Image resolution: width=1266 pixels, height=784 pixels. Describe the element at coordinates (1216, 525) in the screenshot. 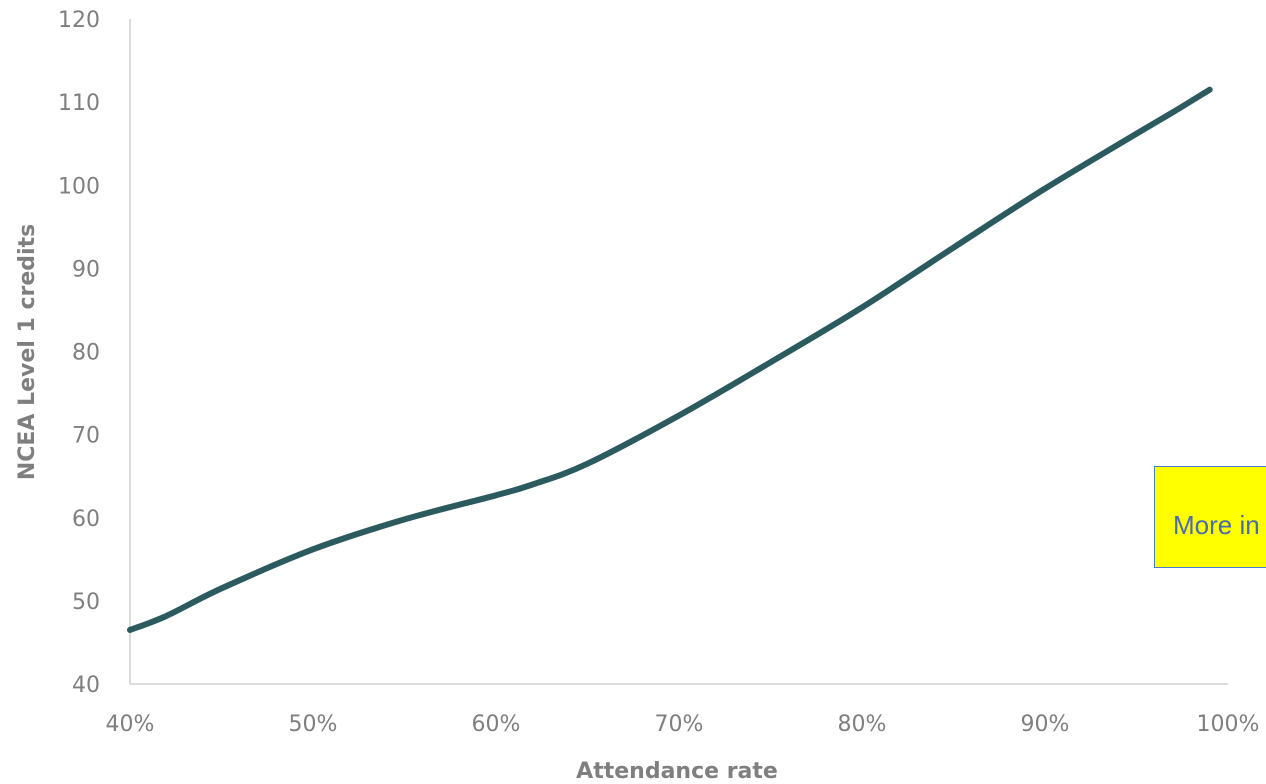

I see `callout-text: More in` at that location.